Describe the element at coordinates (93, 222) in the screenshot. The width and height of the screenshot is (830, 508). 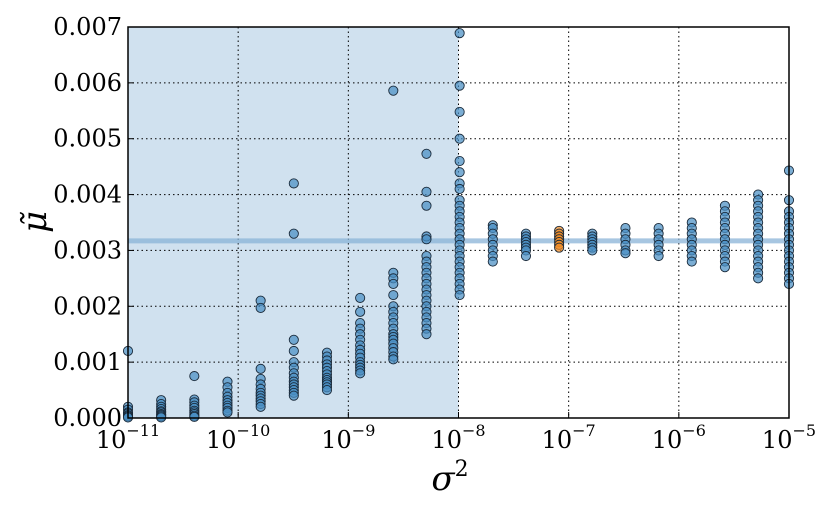
I see `y-axis-ticks: 0.000 0.001 0.002 0.003 0.004 0.005 0.006 0.007` at that location.